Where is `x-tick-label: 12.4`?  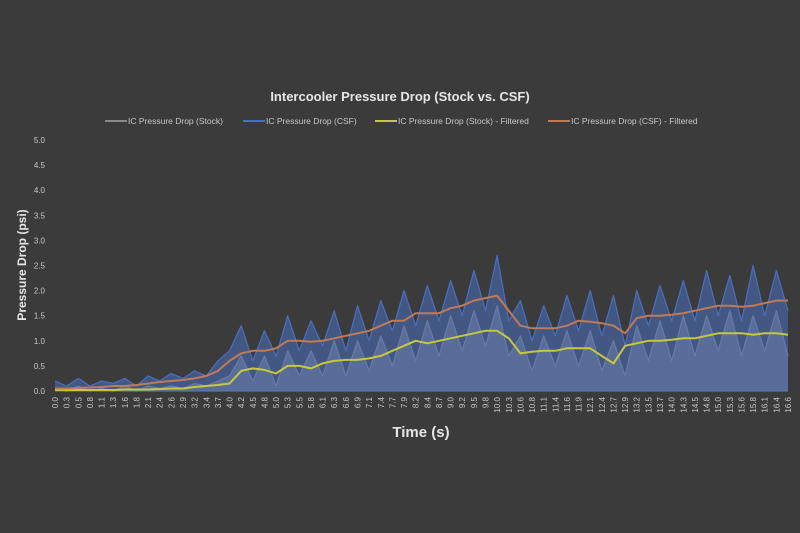 x-tick-label: 12.4 is located at coordinates (602, 404).